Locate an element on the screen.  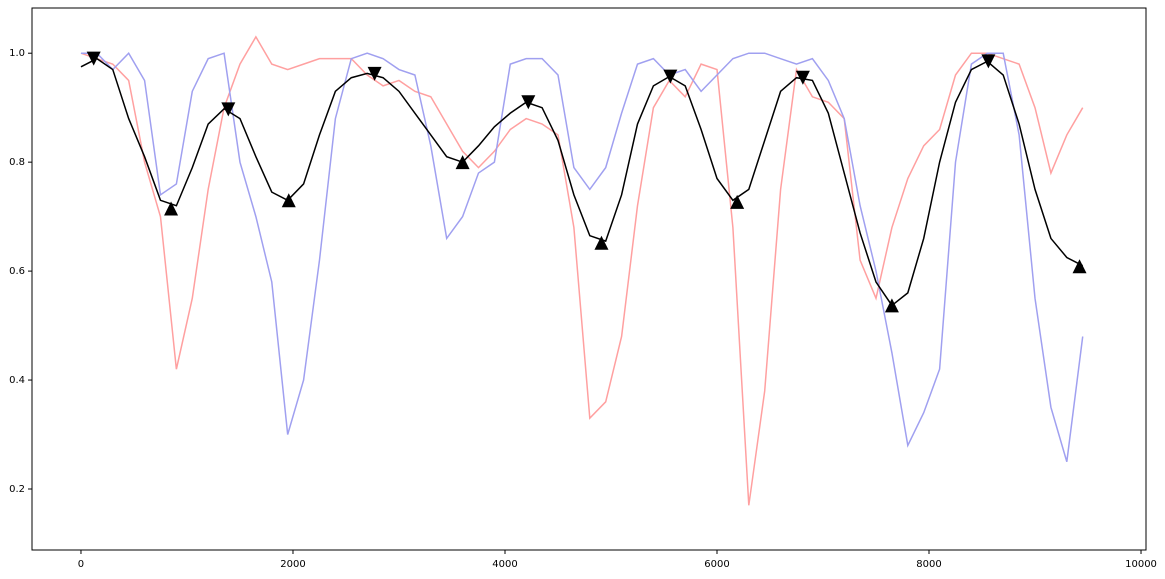
x-tick-label: 10000 is located at coordinates (1141, 564).